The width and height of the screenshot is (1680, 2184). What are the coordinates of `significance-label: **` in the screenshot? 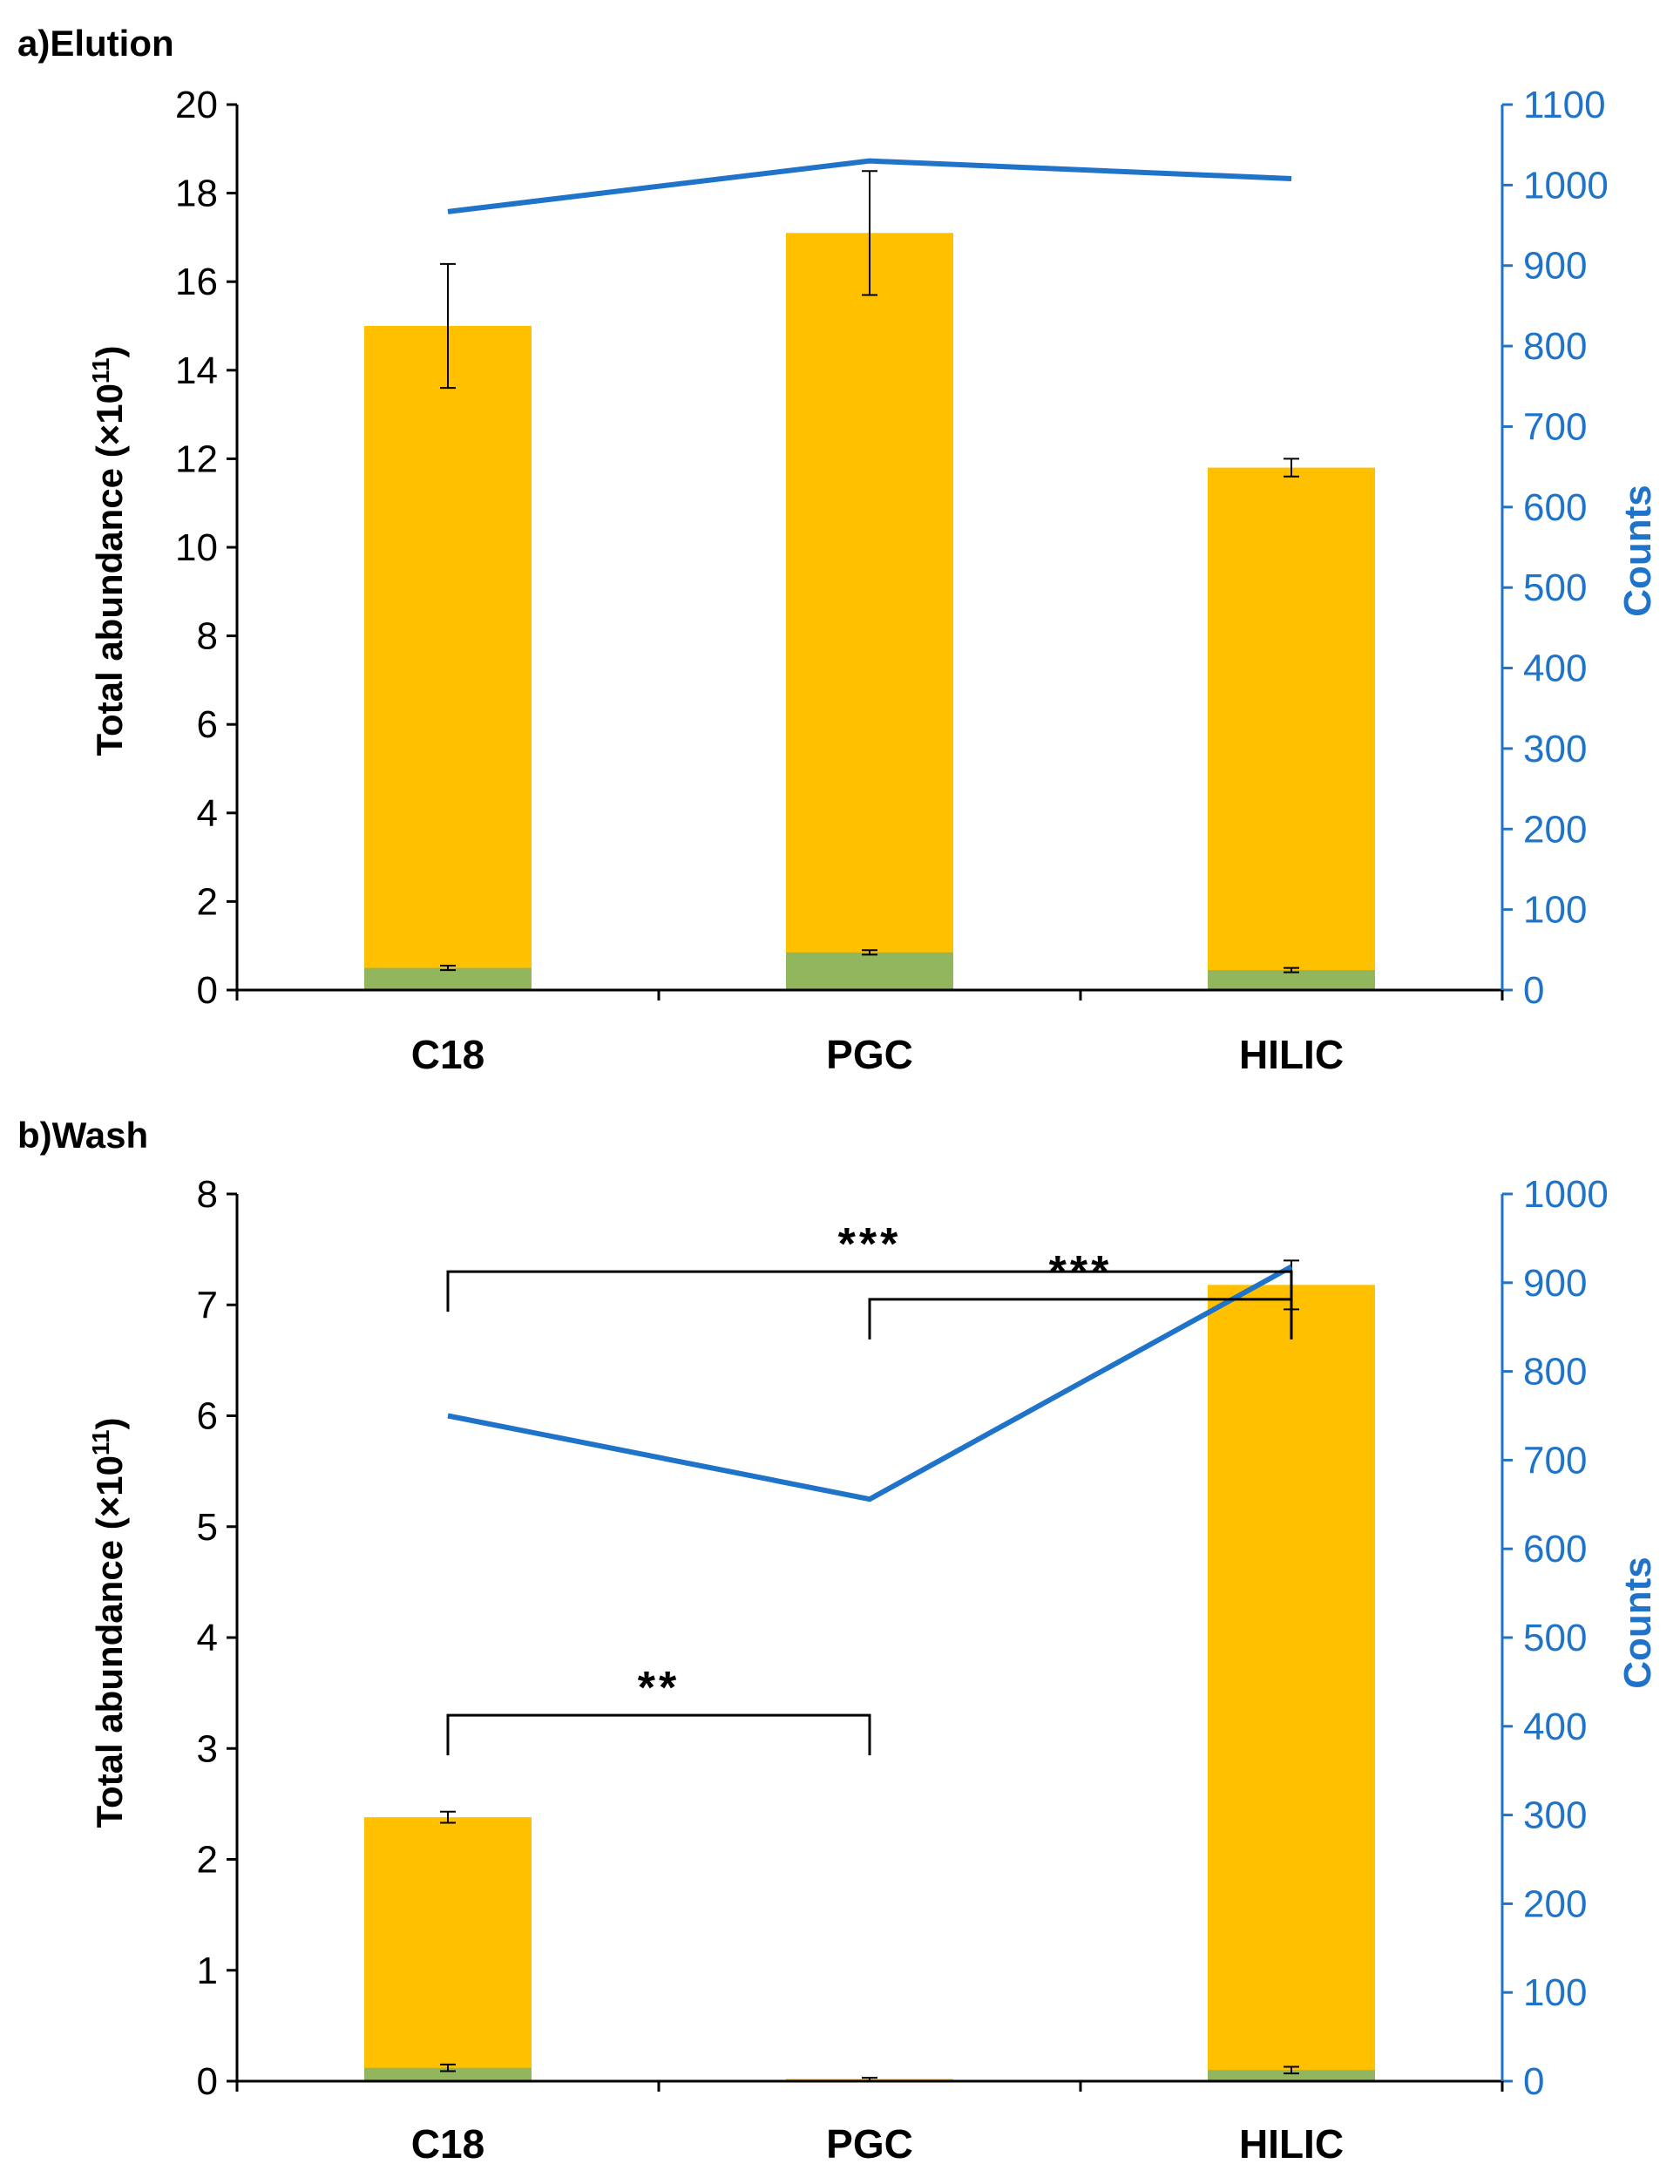 It's located at (659, 1688).